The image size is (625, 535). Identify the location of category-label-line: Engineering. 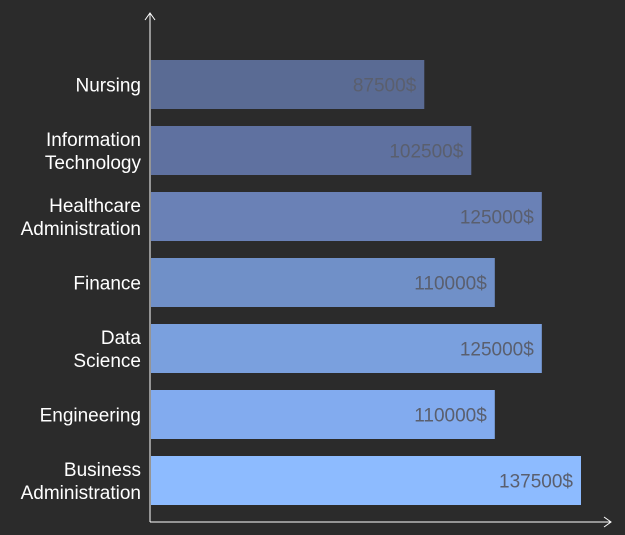
(90, 416).